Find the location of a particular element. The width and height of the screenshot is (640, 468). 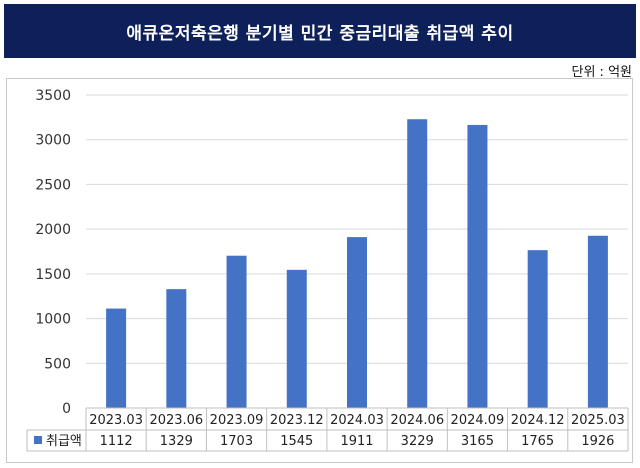

x-tick-label: 2023.12 is located at coordinates (297, 420).